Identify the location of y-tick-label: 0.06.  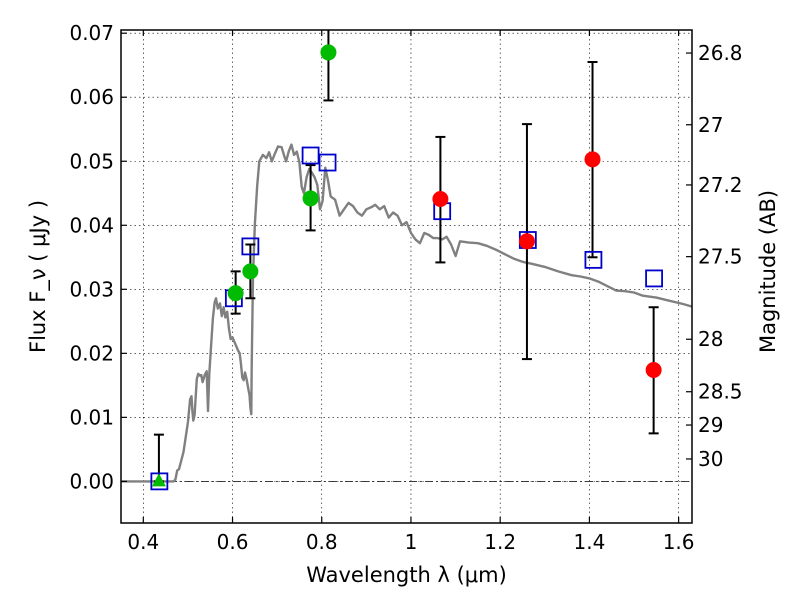
(91, 97).